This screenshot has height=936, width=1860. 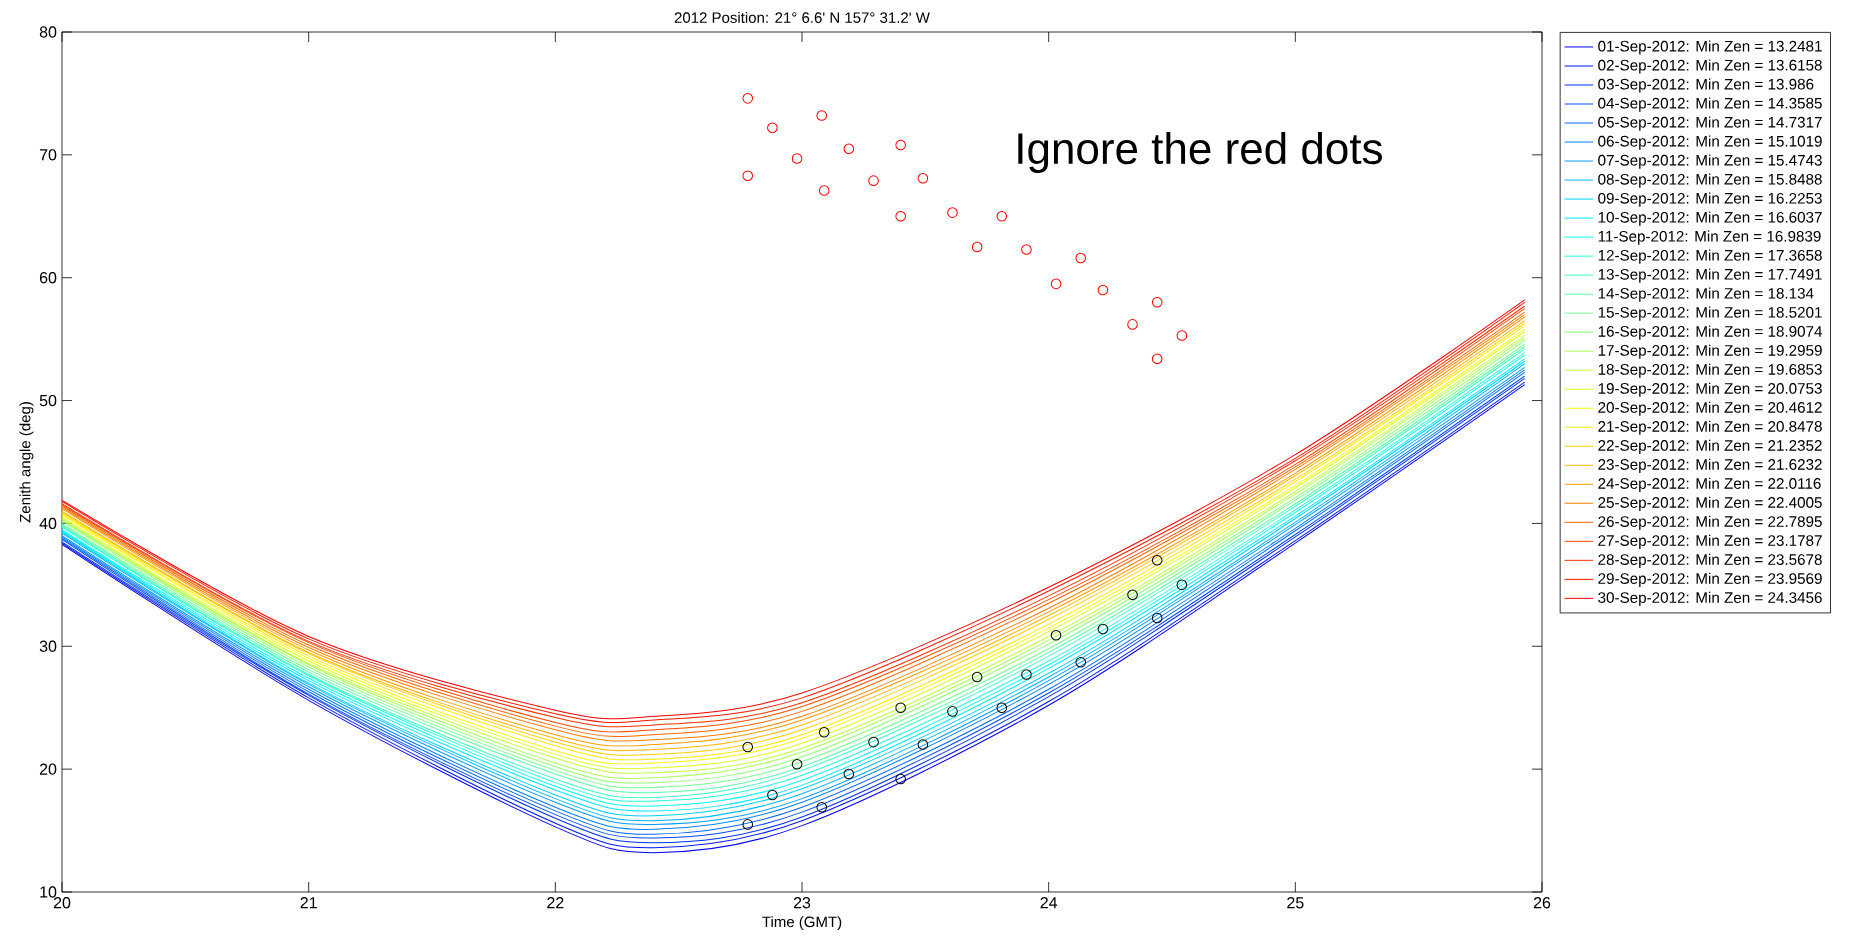 I want to click on legend-label: 22-Sep-2012: Min Zen = 21.2352, so click(x=1710, y=446).